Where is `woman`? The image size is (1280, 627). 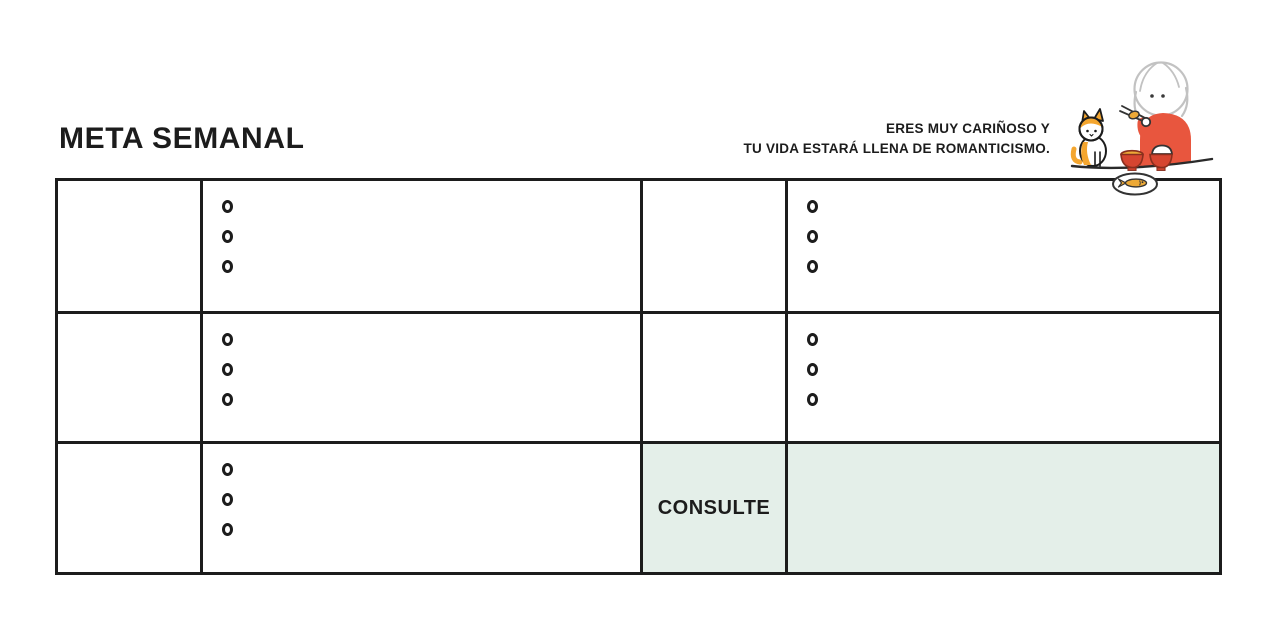
woman is located at coordinates (1155, 114).